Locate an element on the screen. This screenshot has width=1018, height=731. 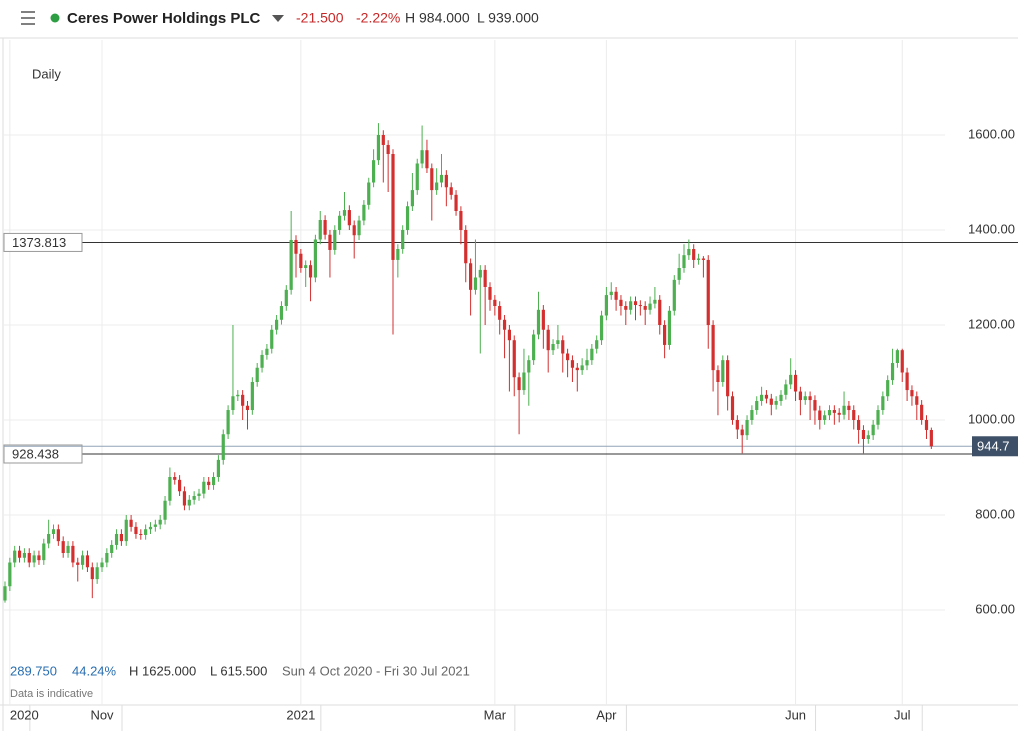
last-price-box is located at coordinates (995, 446).